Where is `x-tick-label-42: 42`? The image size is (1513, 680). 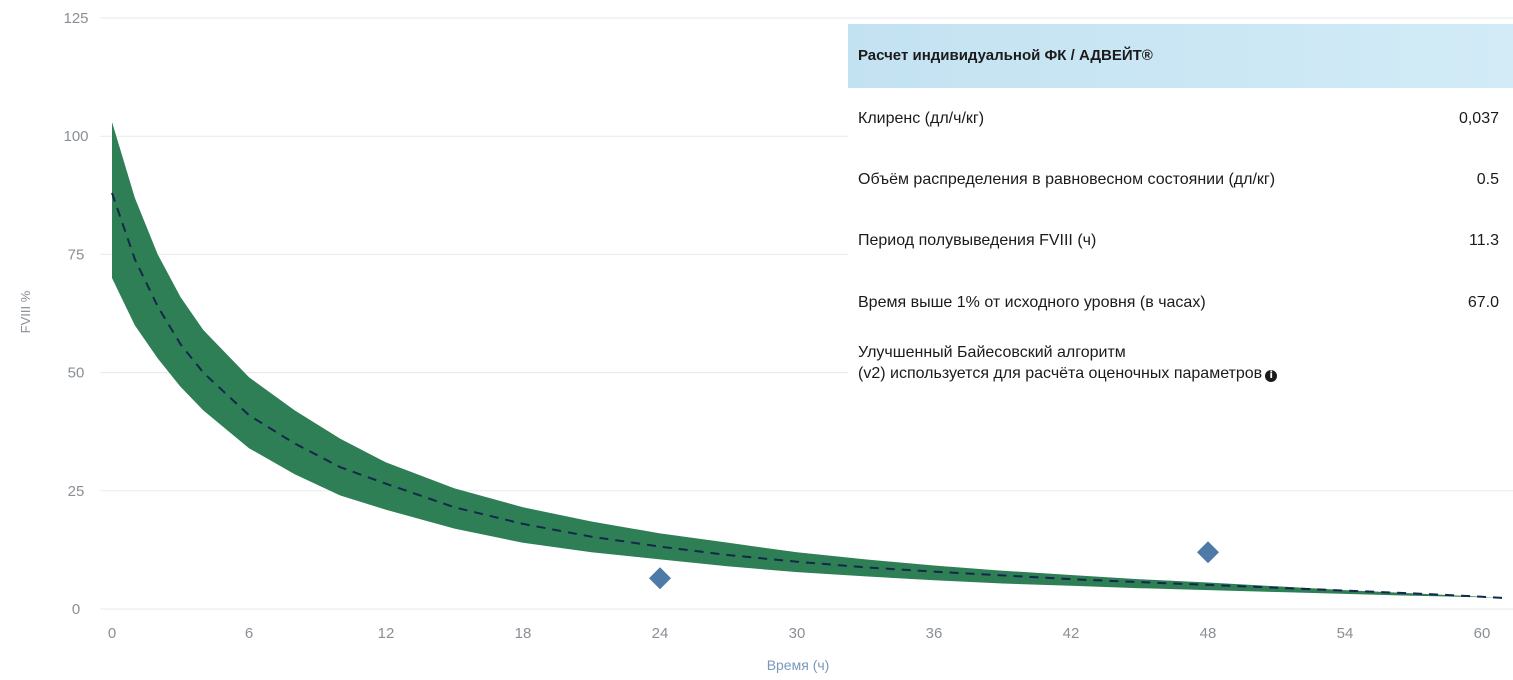 x-tick-label-42: 42 is located at coordinates (1071, 633).